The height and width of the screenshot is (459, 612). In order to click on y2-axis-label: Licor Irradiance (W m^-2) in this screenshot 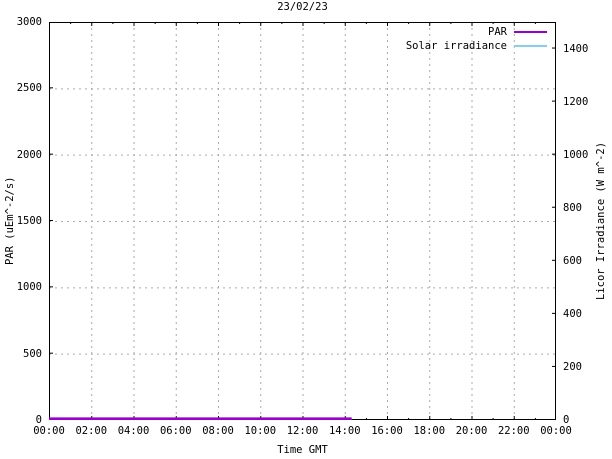, I will do `click(600, 221)`.